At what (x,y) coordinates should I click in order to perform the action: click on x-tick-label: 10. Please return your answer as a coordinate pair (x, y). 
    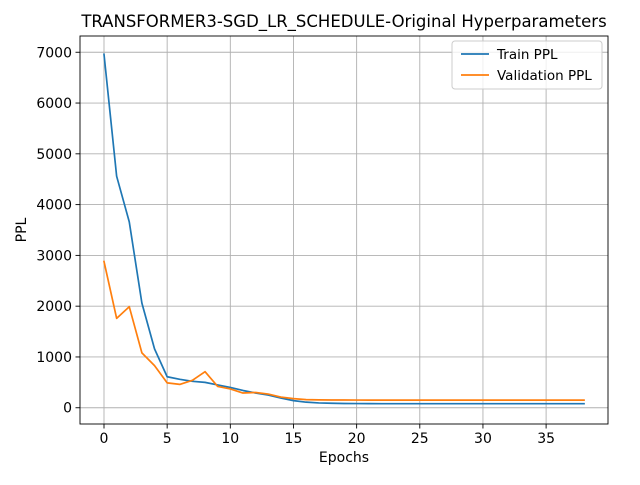
    Looking at the image, I should click on (230, 439).